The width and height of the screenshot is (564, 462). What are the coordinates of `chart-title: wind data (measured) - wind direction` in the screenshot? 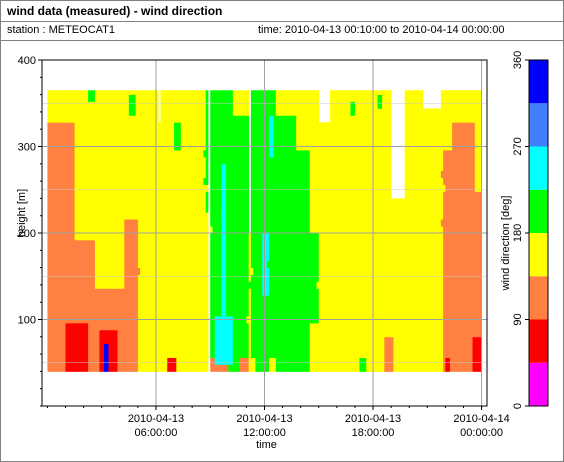 It's located at (115, 11).